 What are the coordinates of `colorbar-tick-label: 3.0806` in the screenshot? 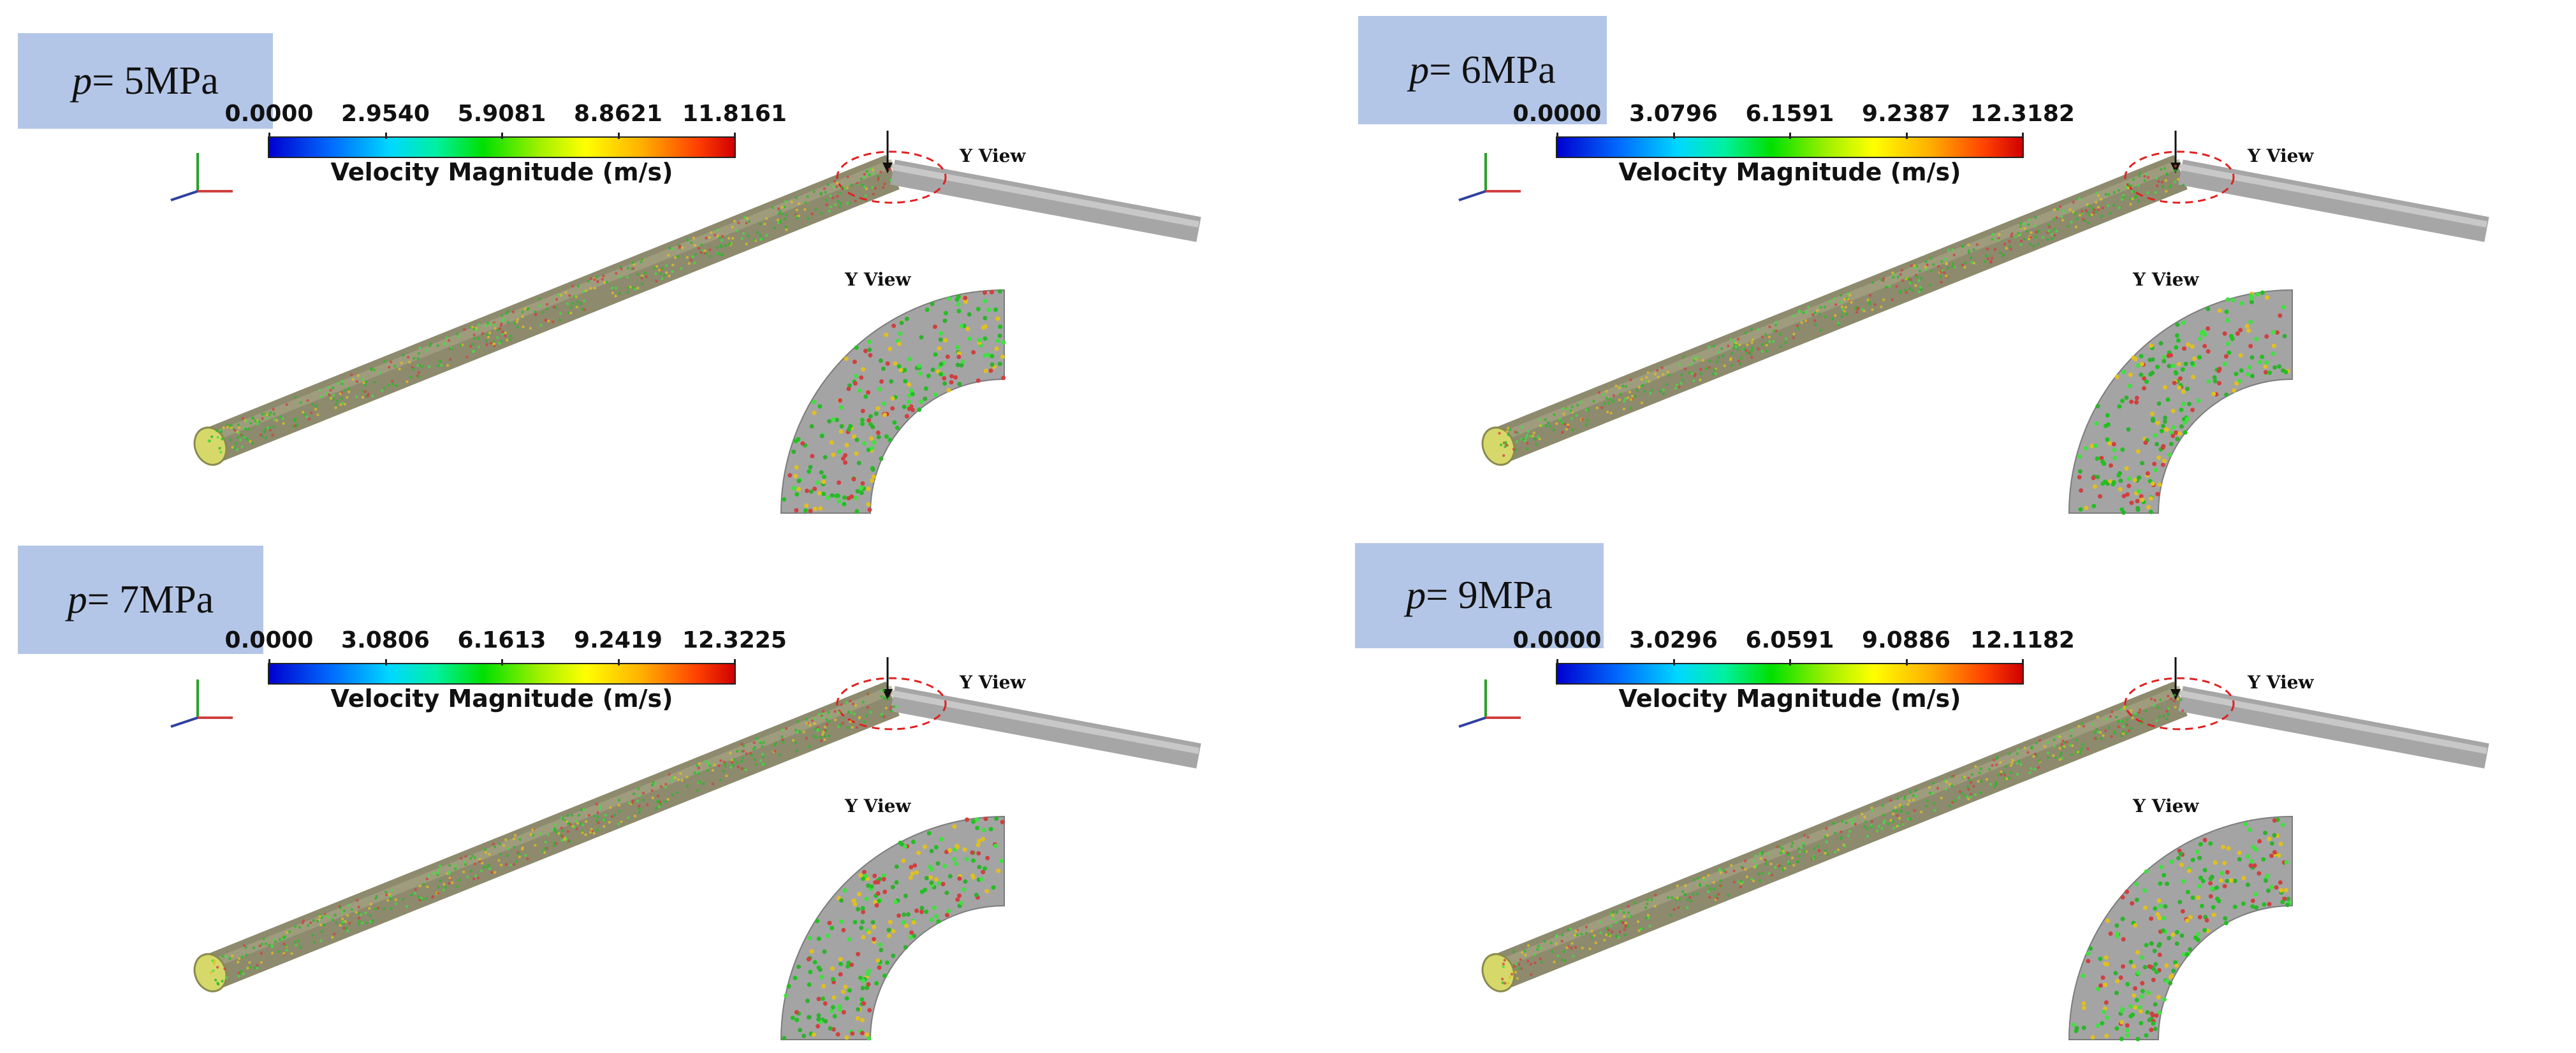 It's located at (386, 640).